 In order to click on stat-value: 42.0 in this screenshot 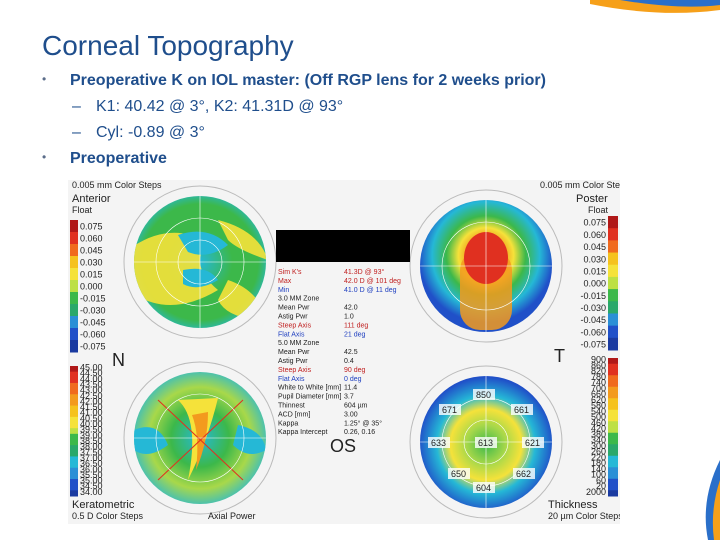, I will do `click(351, 308)`.